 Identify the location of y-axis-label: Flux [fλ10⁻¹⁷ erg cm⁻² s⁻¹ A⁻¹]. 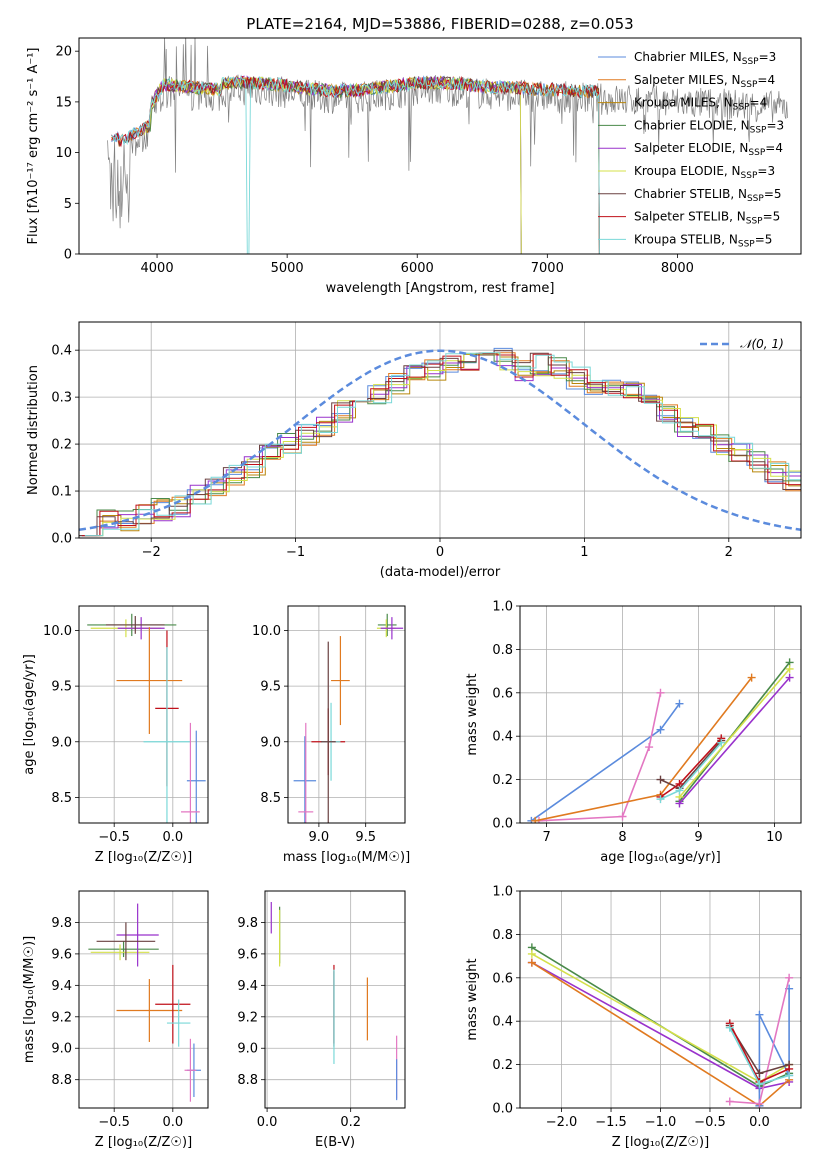
(33, 146).